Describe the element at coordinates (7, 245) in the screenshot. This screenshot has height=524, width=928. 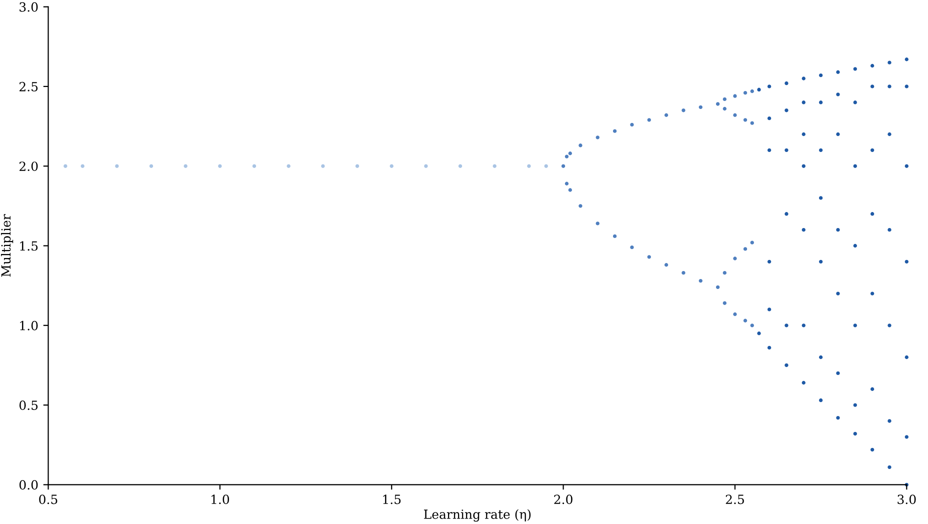
I see `y-axis-title: Multiplier` at that location.